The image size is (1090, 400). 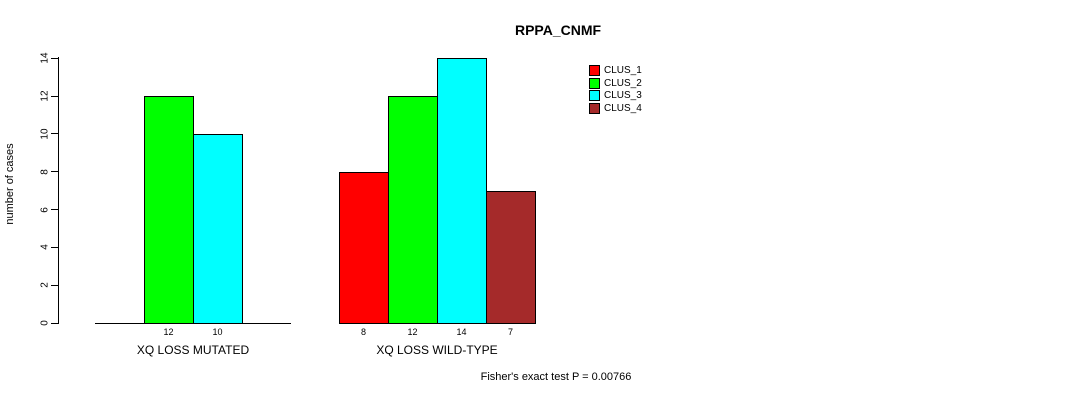 I want to click on legend-label-clus-2: CLUS_2, so click(x=623, y=83).